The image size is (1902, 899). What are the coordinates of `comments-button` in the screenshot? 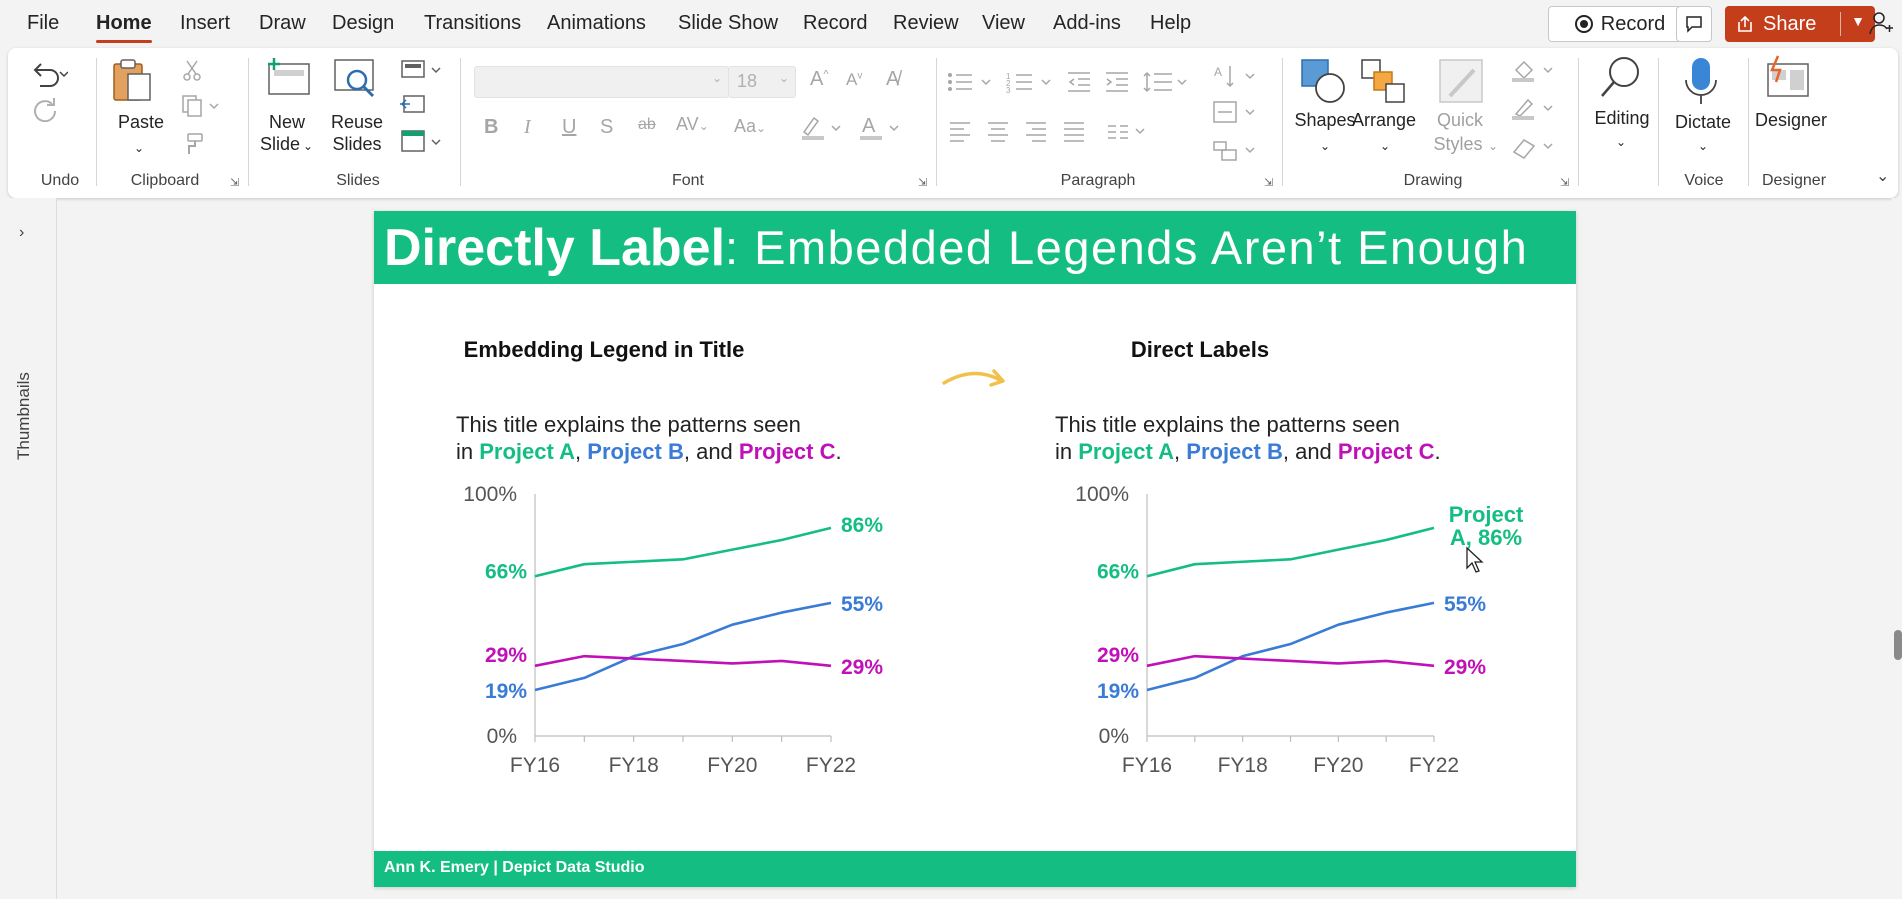 It's located at (1694, 24).